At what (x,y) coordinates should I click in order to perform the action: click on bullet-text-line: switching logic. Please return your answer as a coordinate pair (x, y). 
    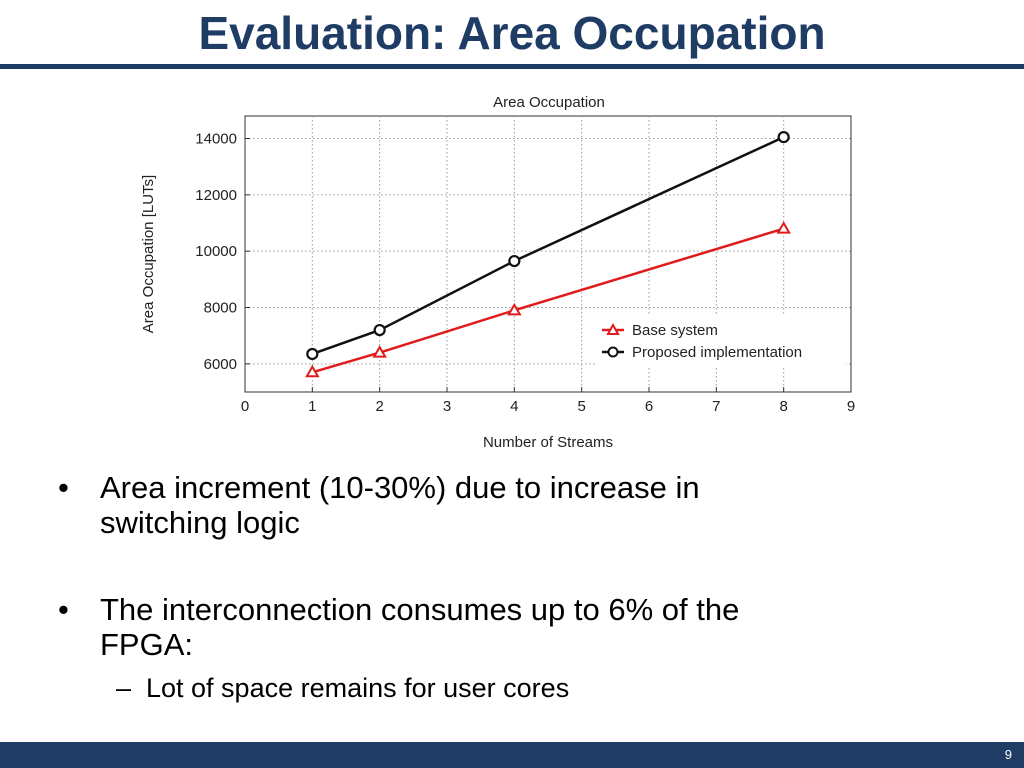
    Looking at the image, I should click on (200, 522).